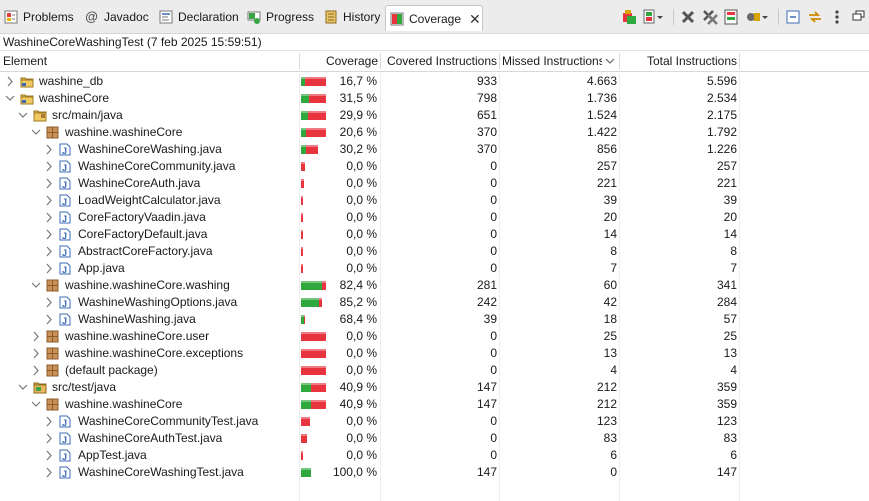  I want to click on merge-sessions-icon, so click(732, 17).